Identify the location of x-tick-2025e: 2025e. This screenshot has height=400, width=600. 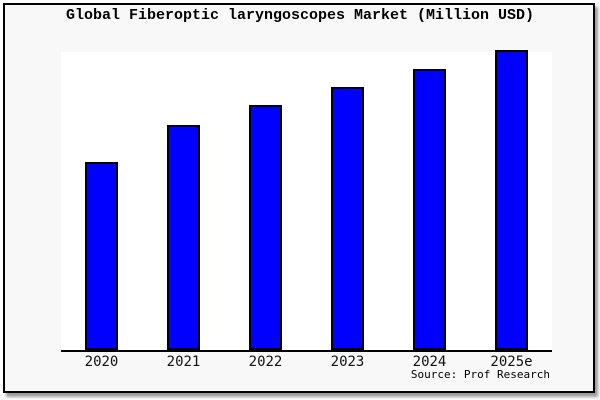
(511, 362).